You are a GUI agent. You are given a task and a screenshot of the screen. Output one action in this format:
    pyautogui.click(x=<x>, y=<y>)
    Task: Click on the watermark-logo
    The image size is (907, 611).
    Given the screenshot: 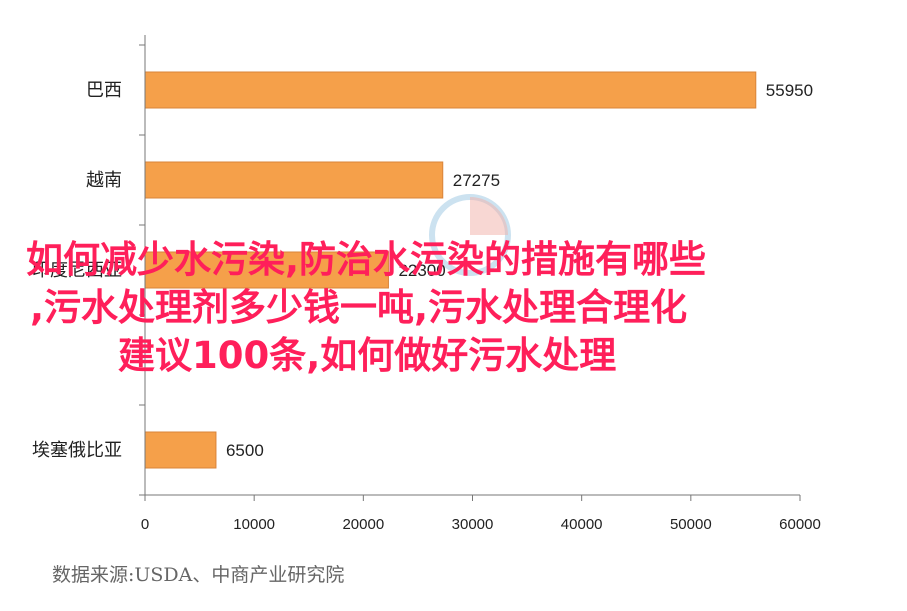 What is the action you would take?
    pyautogui.click(x=470, y=235)
    